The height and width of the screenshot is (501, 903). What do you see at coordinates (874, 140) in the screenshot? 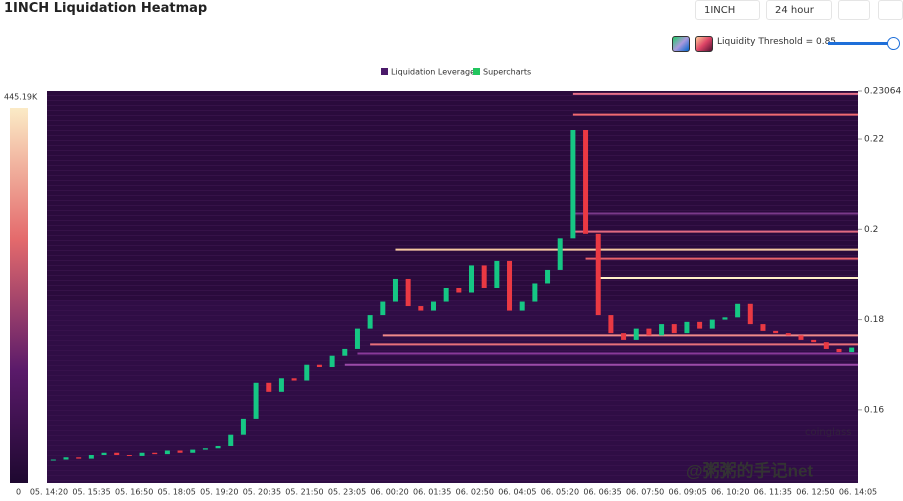
I see `y-tick-label: 0.22` at bounding box center [874, 140].